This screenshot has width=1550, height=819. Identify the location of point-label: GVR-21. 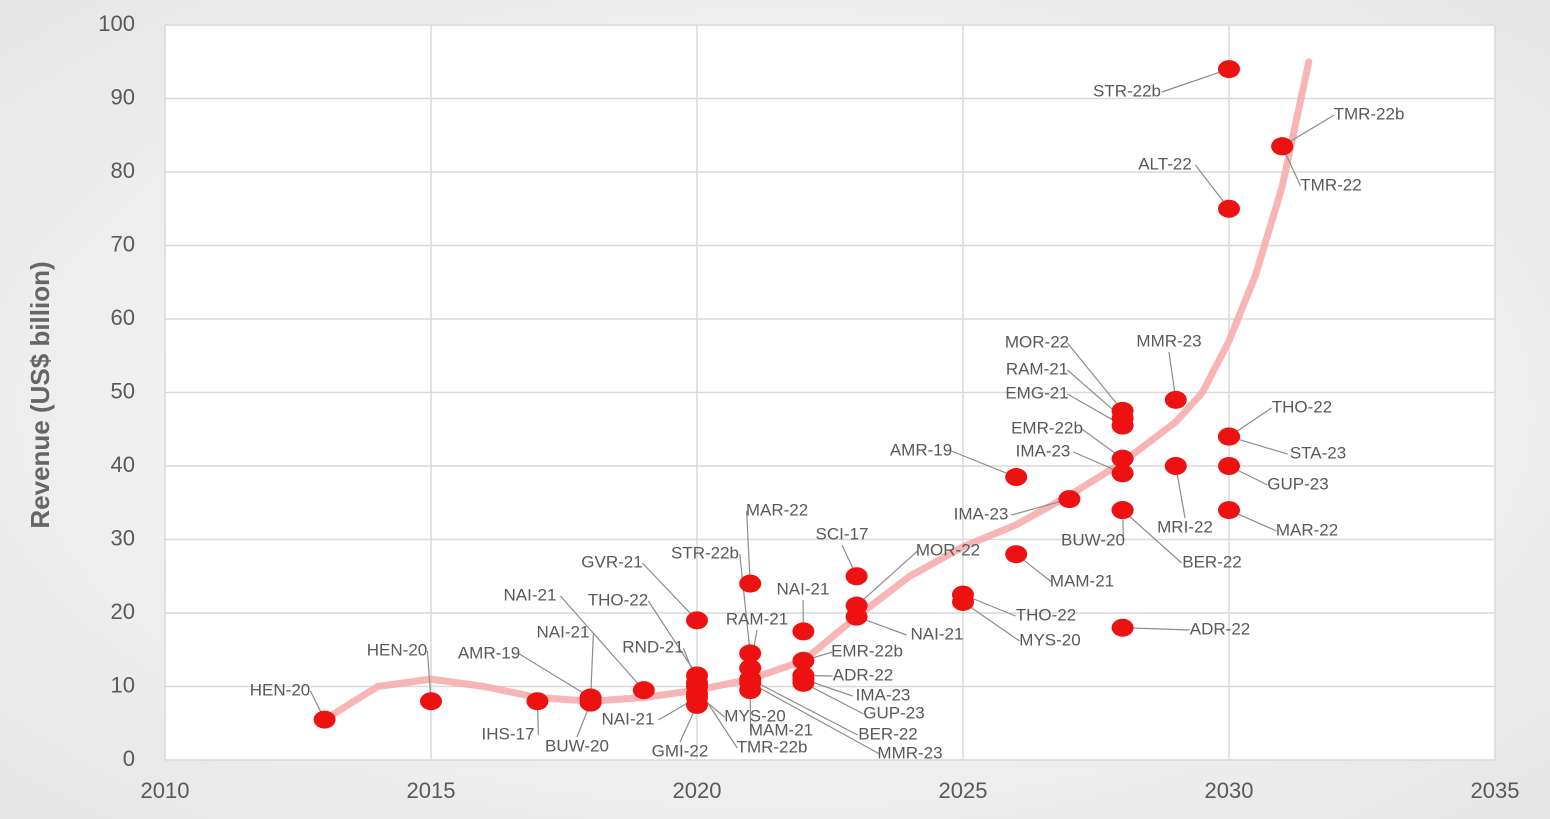
(611, 561).